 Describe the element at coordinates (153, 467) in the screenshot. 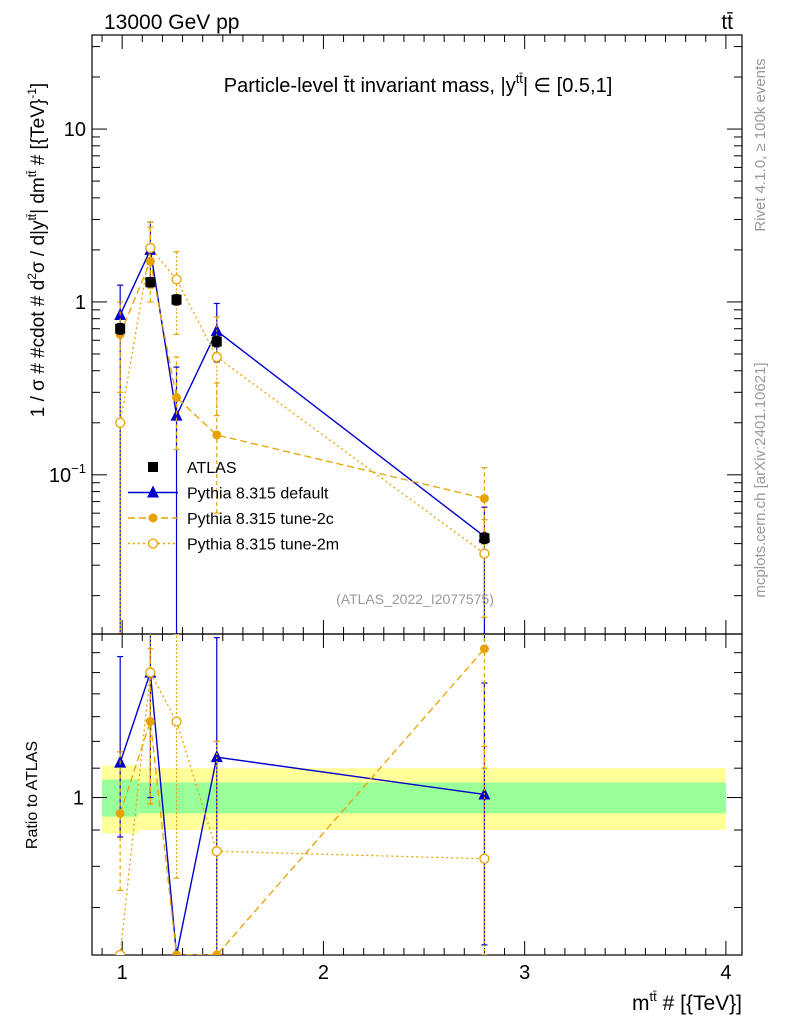

I see `legend-marker-atlas` at that location.